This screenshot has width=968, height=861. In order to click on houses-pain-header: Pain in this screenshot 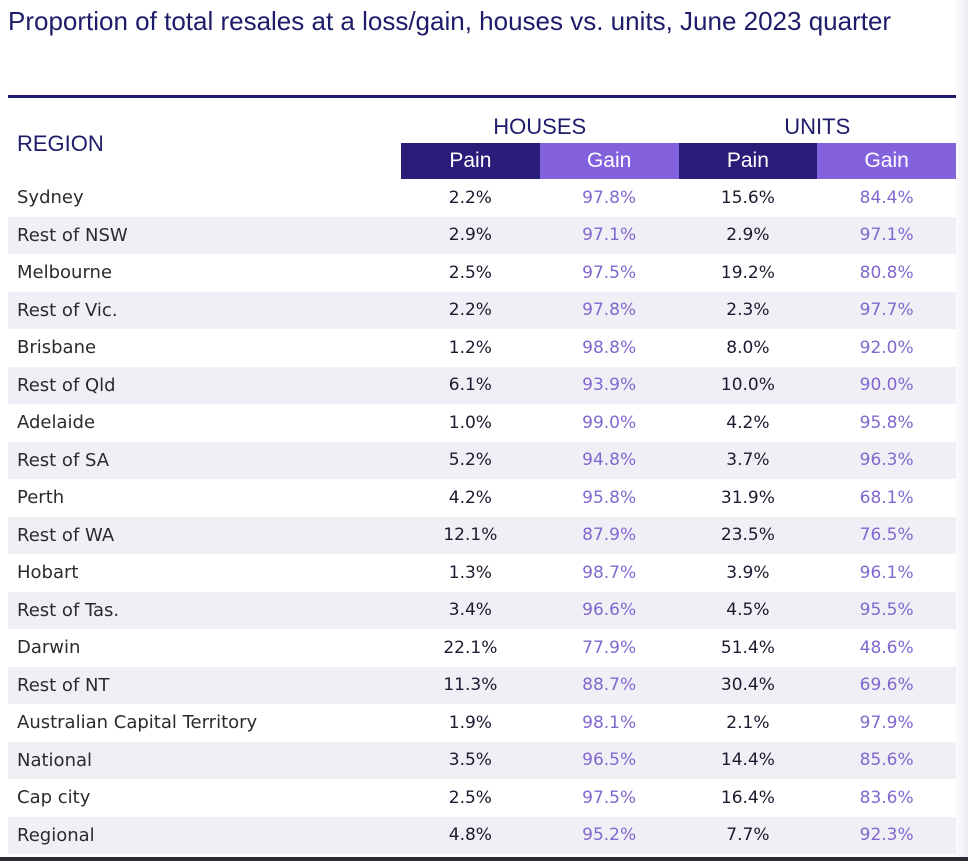, I will do `click(470, 161)`.